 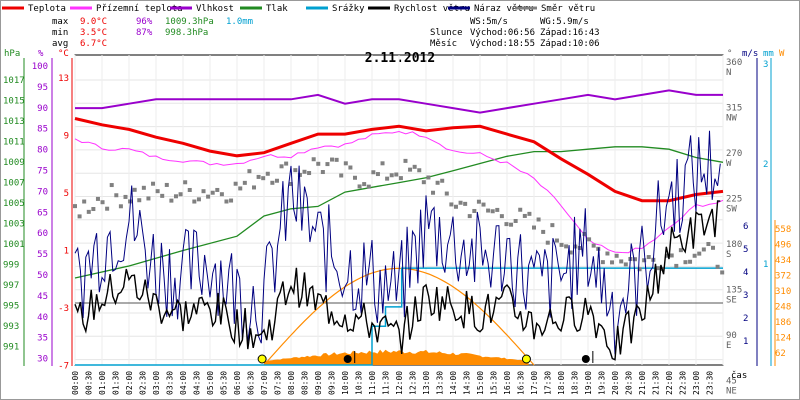 I want to click on stat-min-temp: 3.5°C, so click(x=93, y=33).